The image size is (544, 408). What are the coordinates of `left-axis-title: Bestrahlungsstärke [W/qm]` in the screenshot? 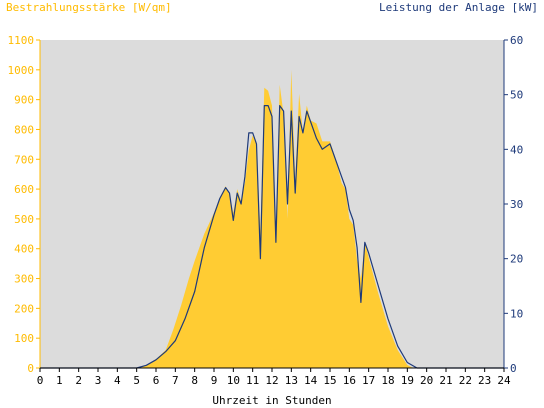 It's located at (89, 7).